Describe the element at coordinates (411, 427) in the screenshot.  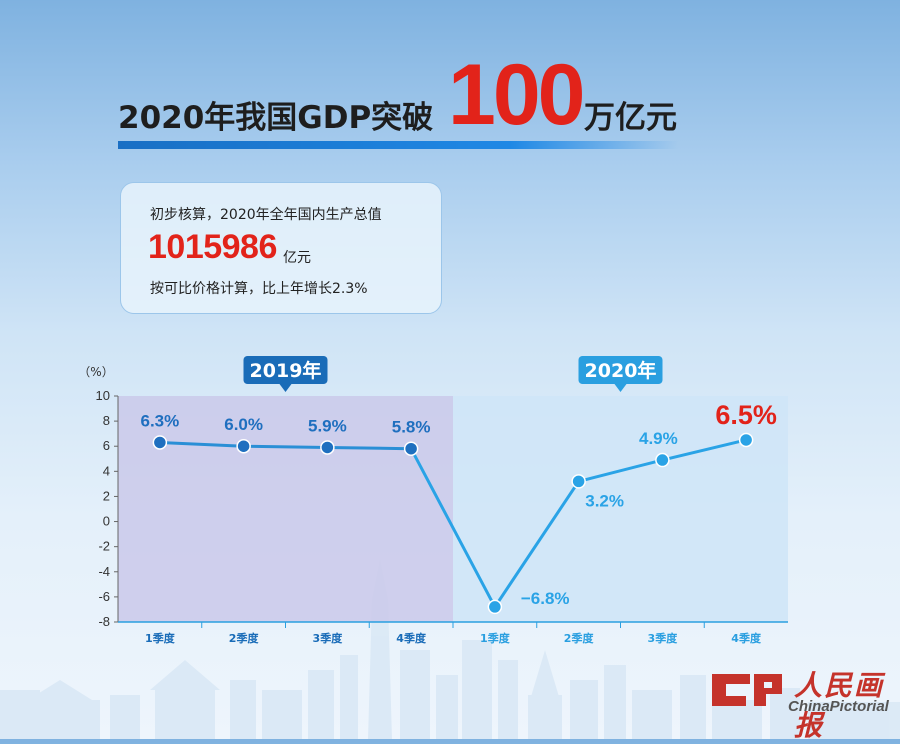
I see `data-label: 5.8%` at that location.